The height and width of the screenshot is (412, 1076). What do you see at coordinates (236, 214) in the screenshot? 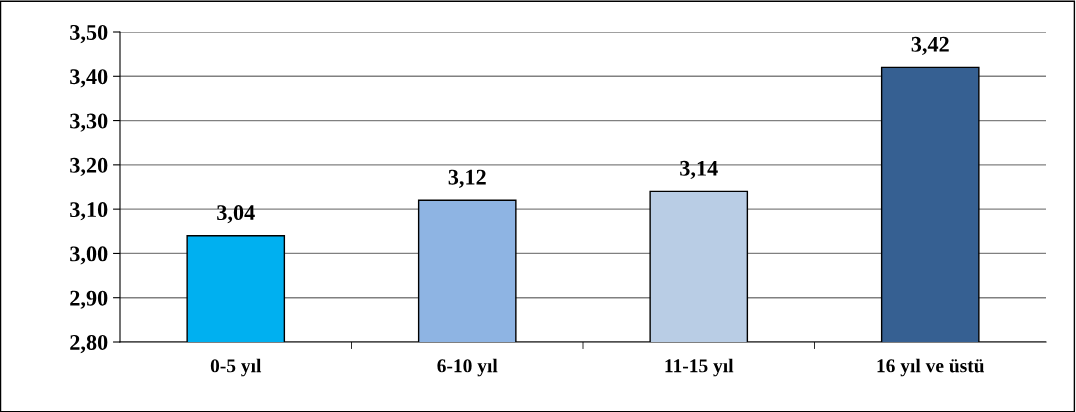
I see `data-label: 3,04` at bounding box center [236, 214].